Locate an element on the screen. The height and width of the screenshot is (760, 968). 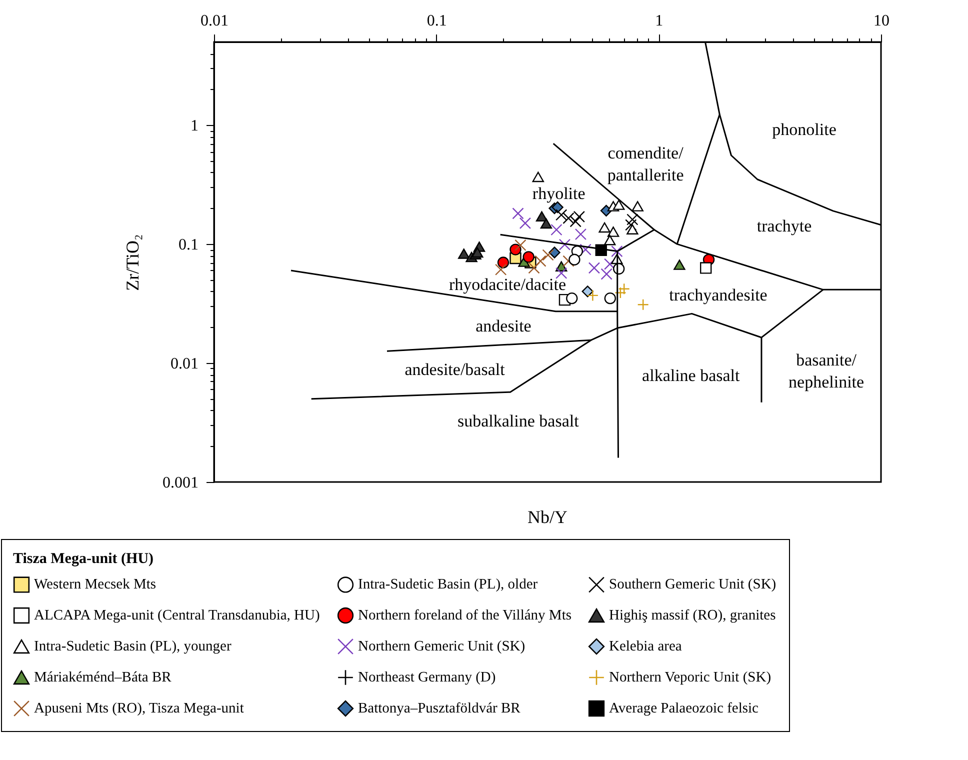
legend-label: ALCAPA Mega-unit (Central Transdanubia, HU) is located at coordinates (177, 616).